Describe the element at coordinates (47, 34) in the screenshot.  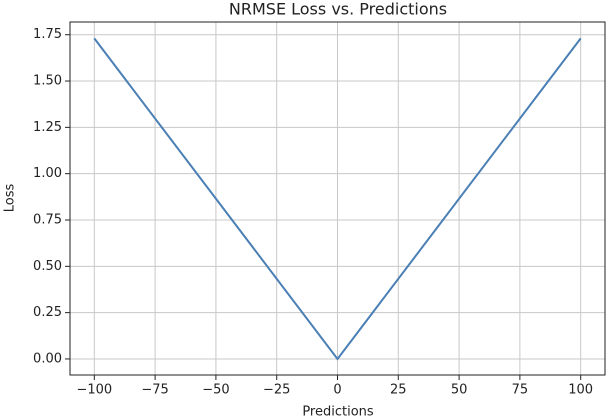
I see `y-tick-label: 1.75` at that location.